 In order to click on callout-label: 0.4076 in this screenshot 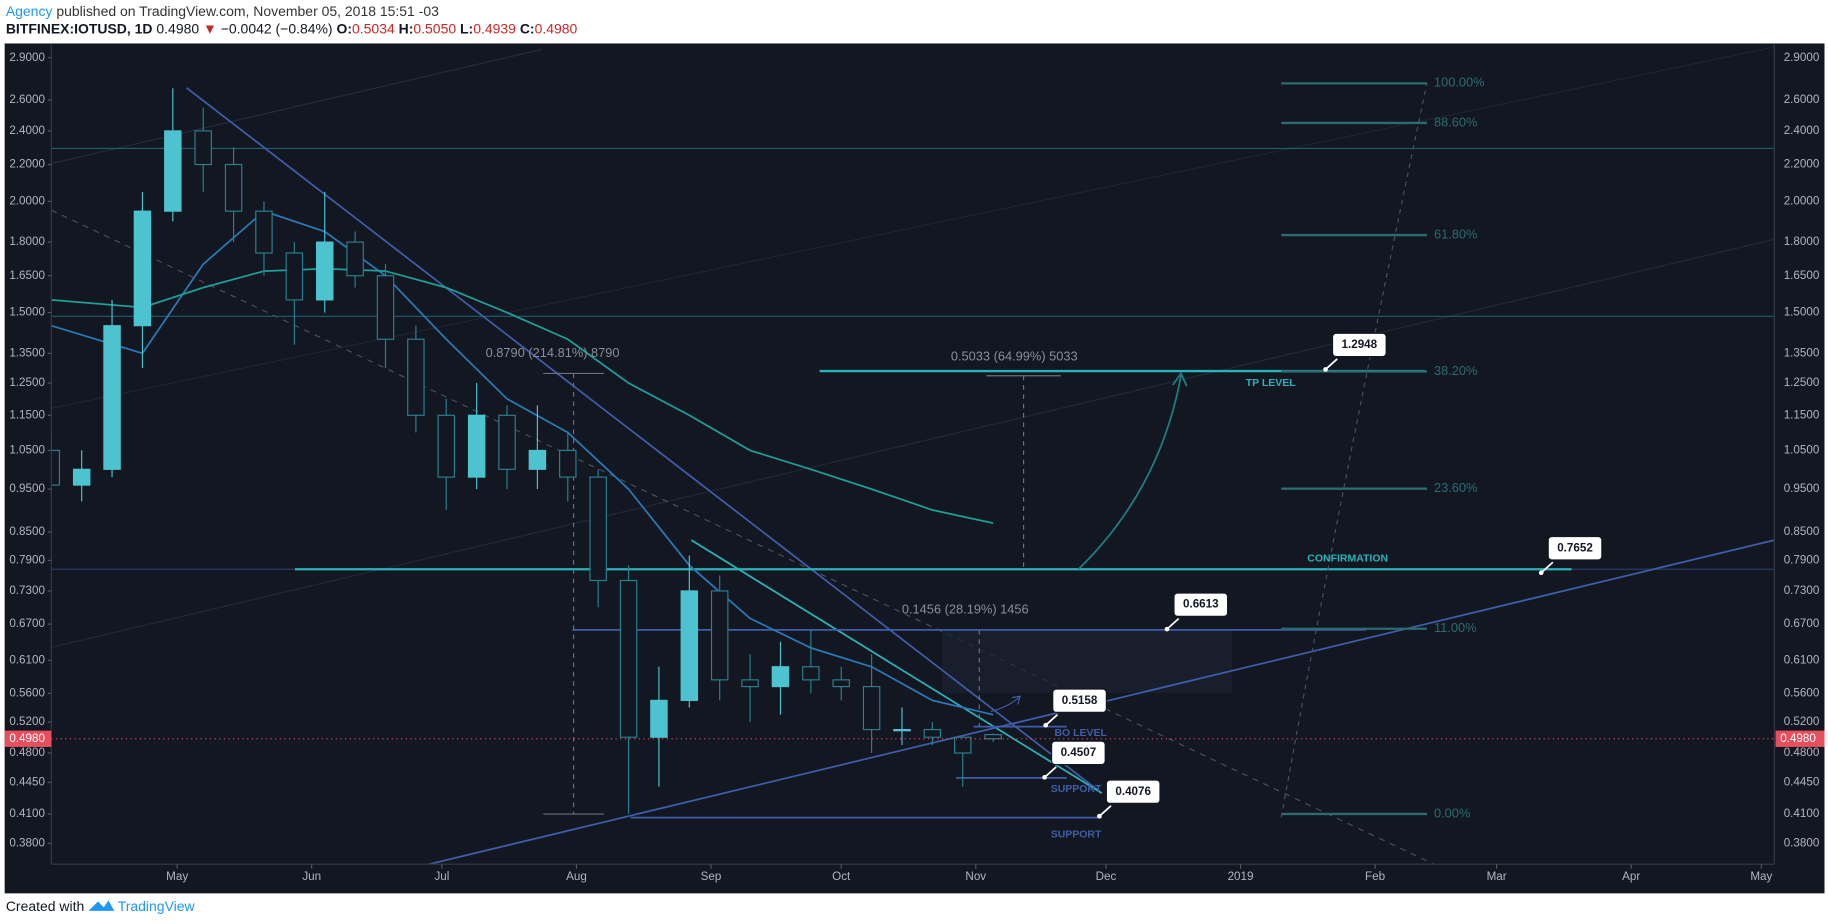, I will do `click(1133, 791)`.